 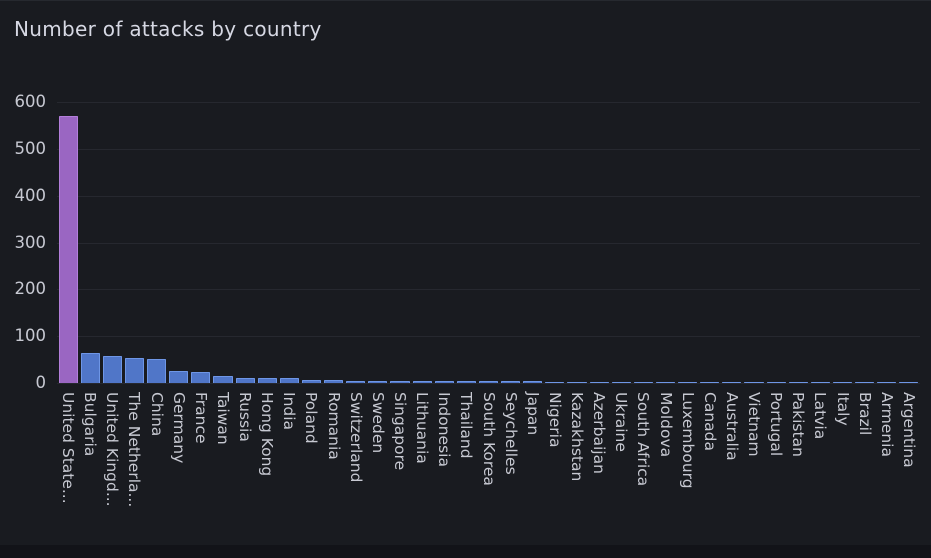 I want to click on bar-italy, so click(x=842, y=382).